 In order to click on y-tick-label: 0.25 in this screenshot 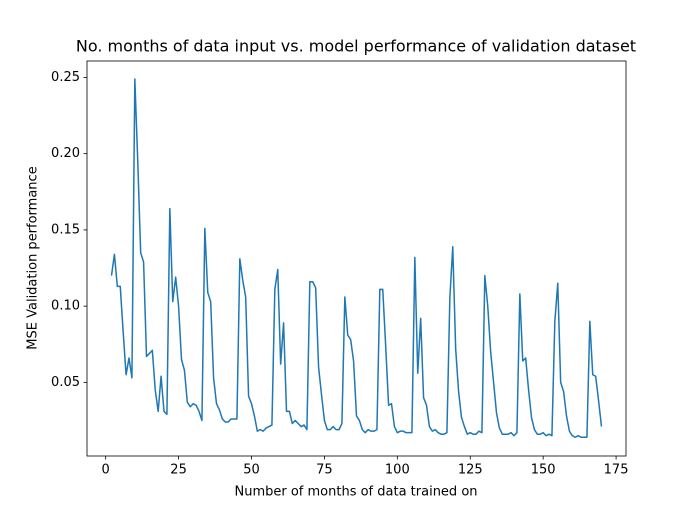, I will do `click(65, 77)`.